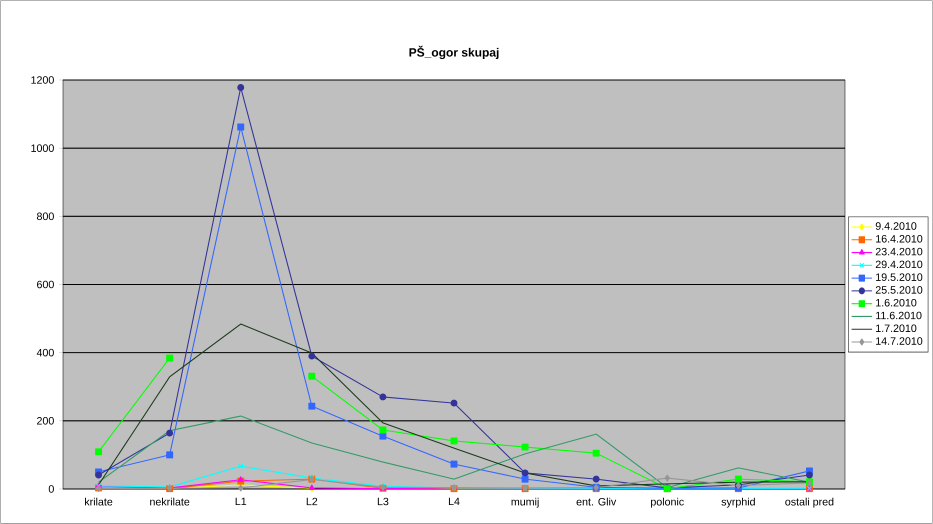  I want to click on legend-label: 19.5.2010, so click(899, 277).